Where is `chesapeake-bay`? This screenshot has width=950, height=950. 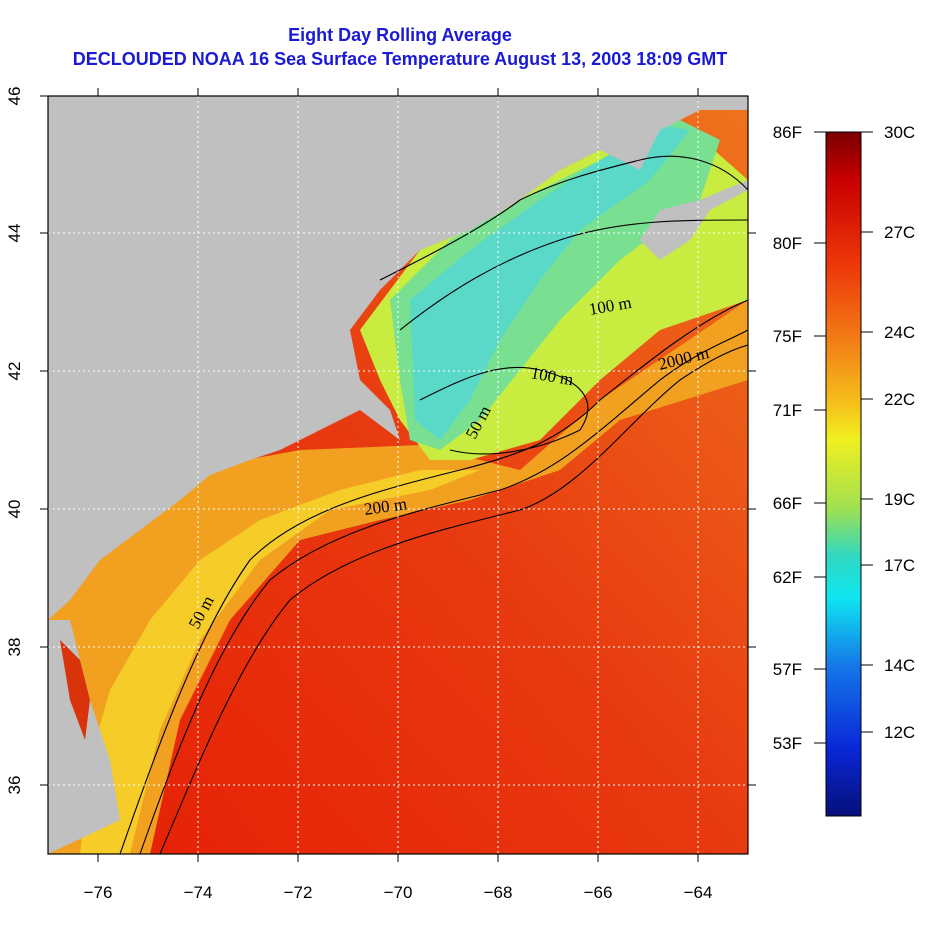 chesapeake-bay is located at coordinates (75, 690).